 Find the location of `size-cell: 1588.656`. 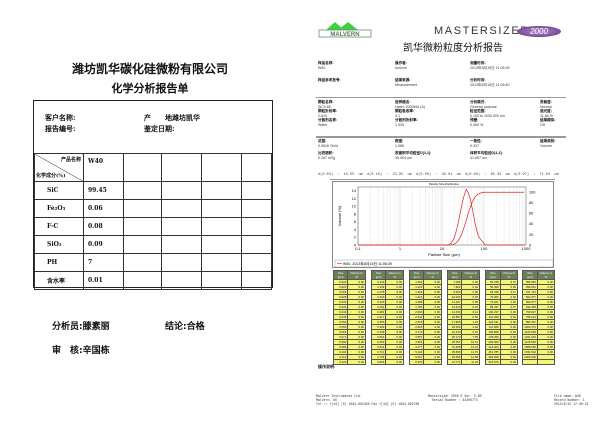

size-cell: 1588.656 is located at coordinates (530, 347).